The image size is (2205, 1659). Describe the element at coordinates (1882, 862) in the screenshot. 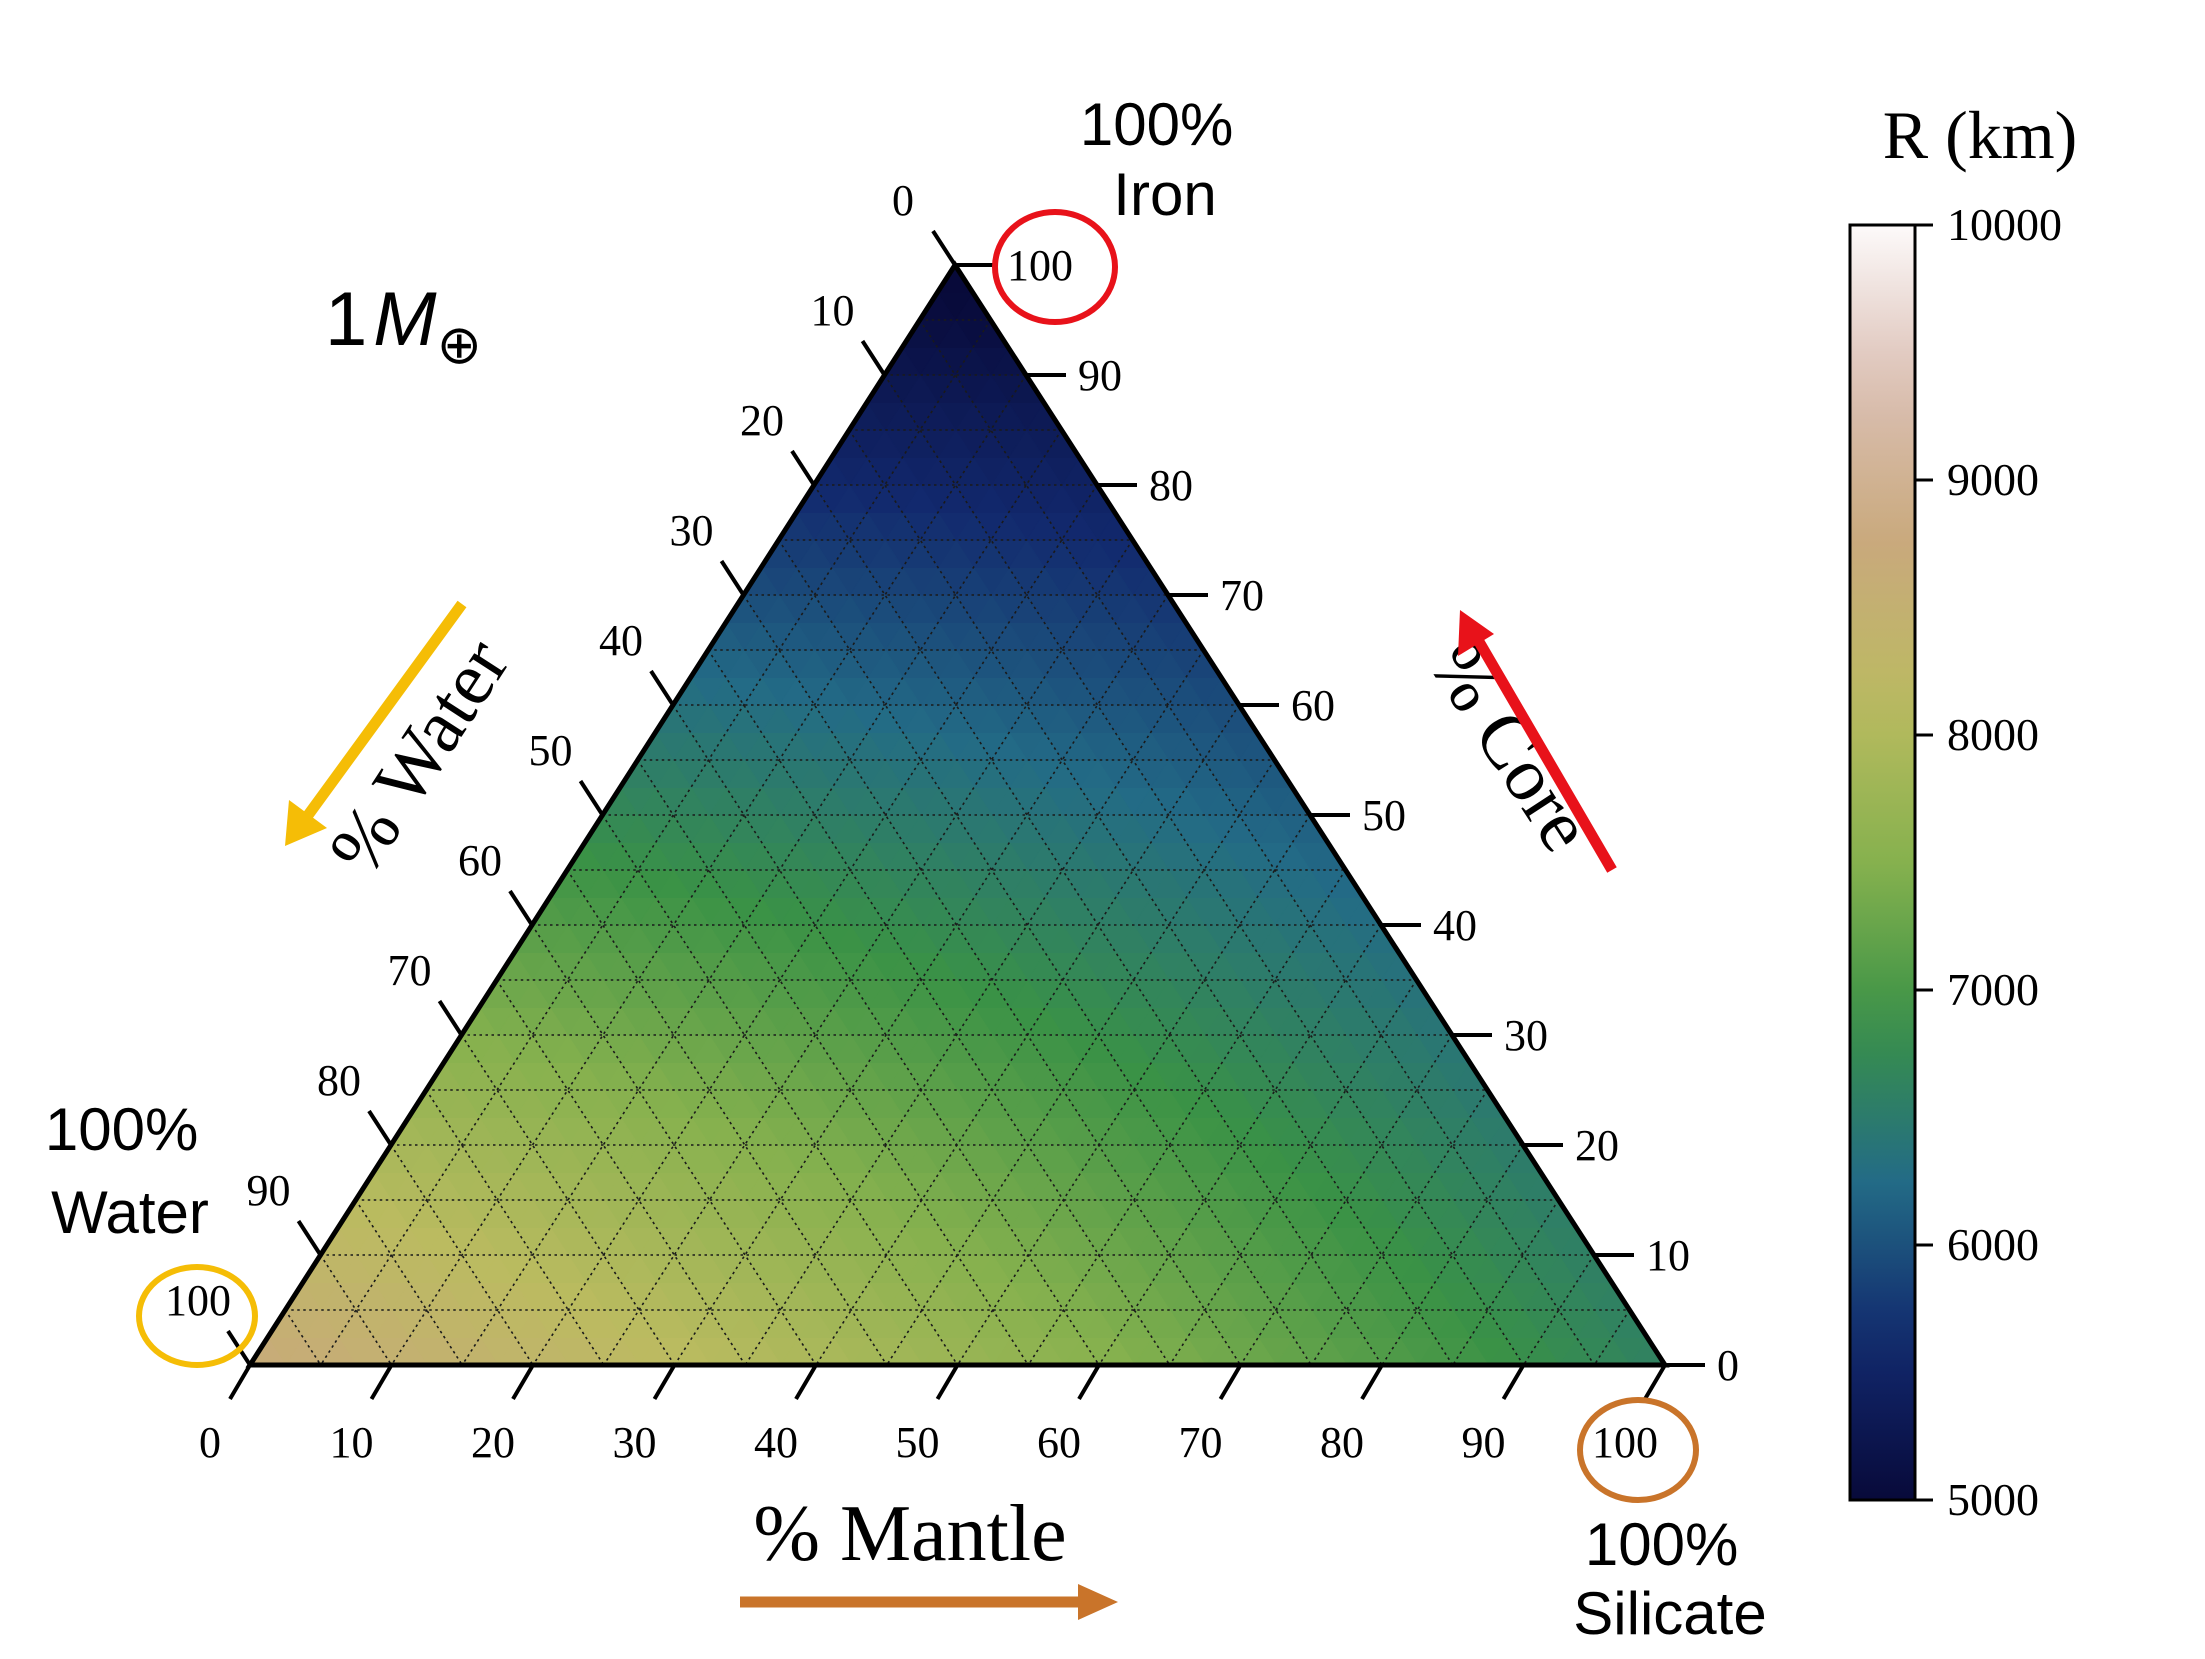

I see `colorbar-fill` at that location.